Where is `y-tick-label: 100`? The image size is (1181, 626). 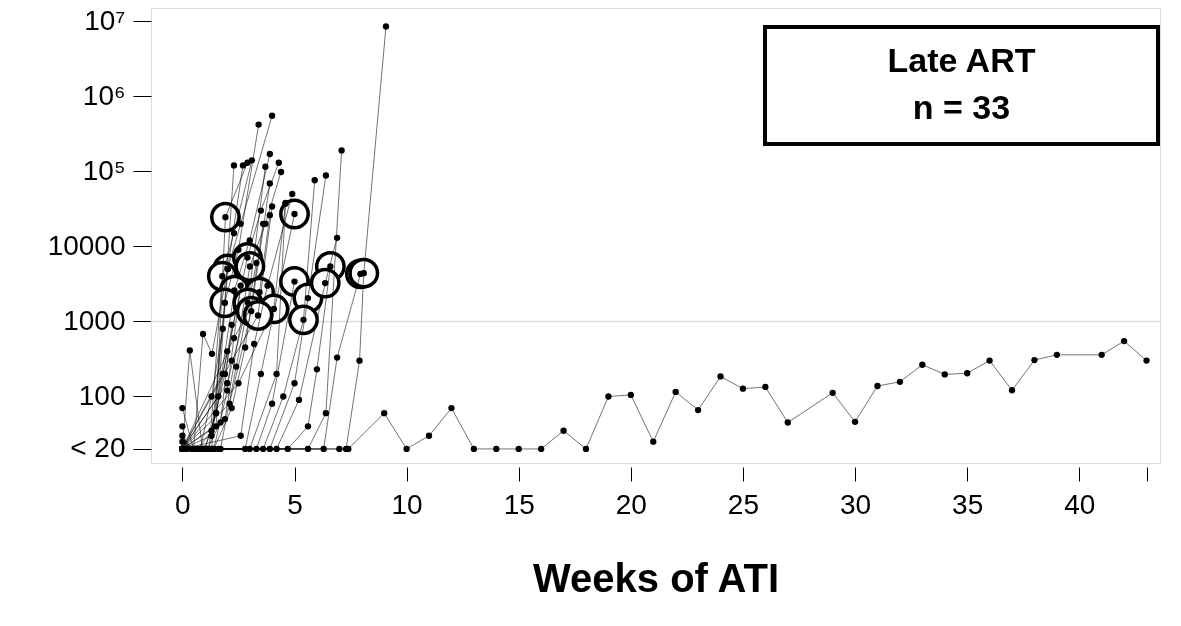 y-tick-label: 100 is located at coordinates (102, 395).